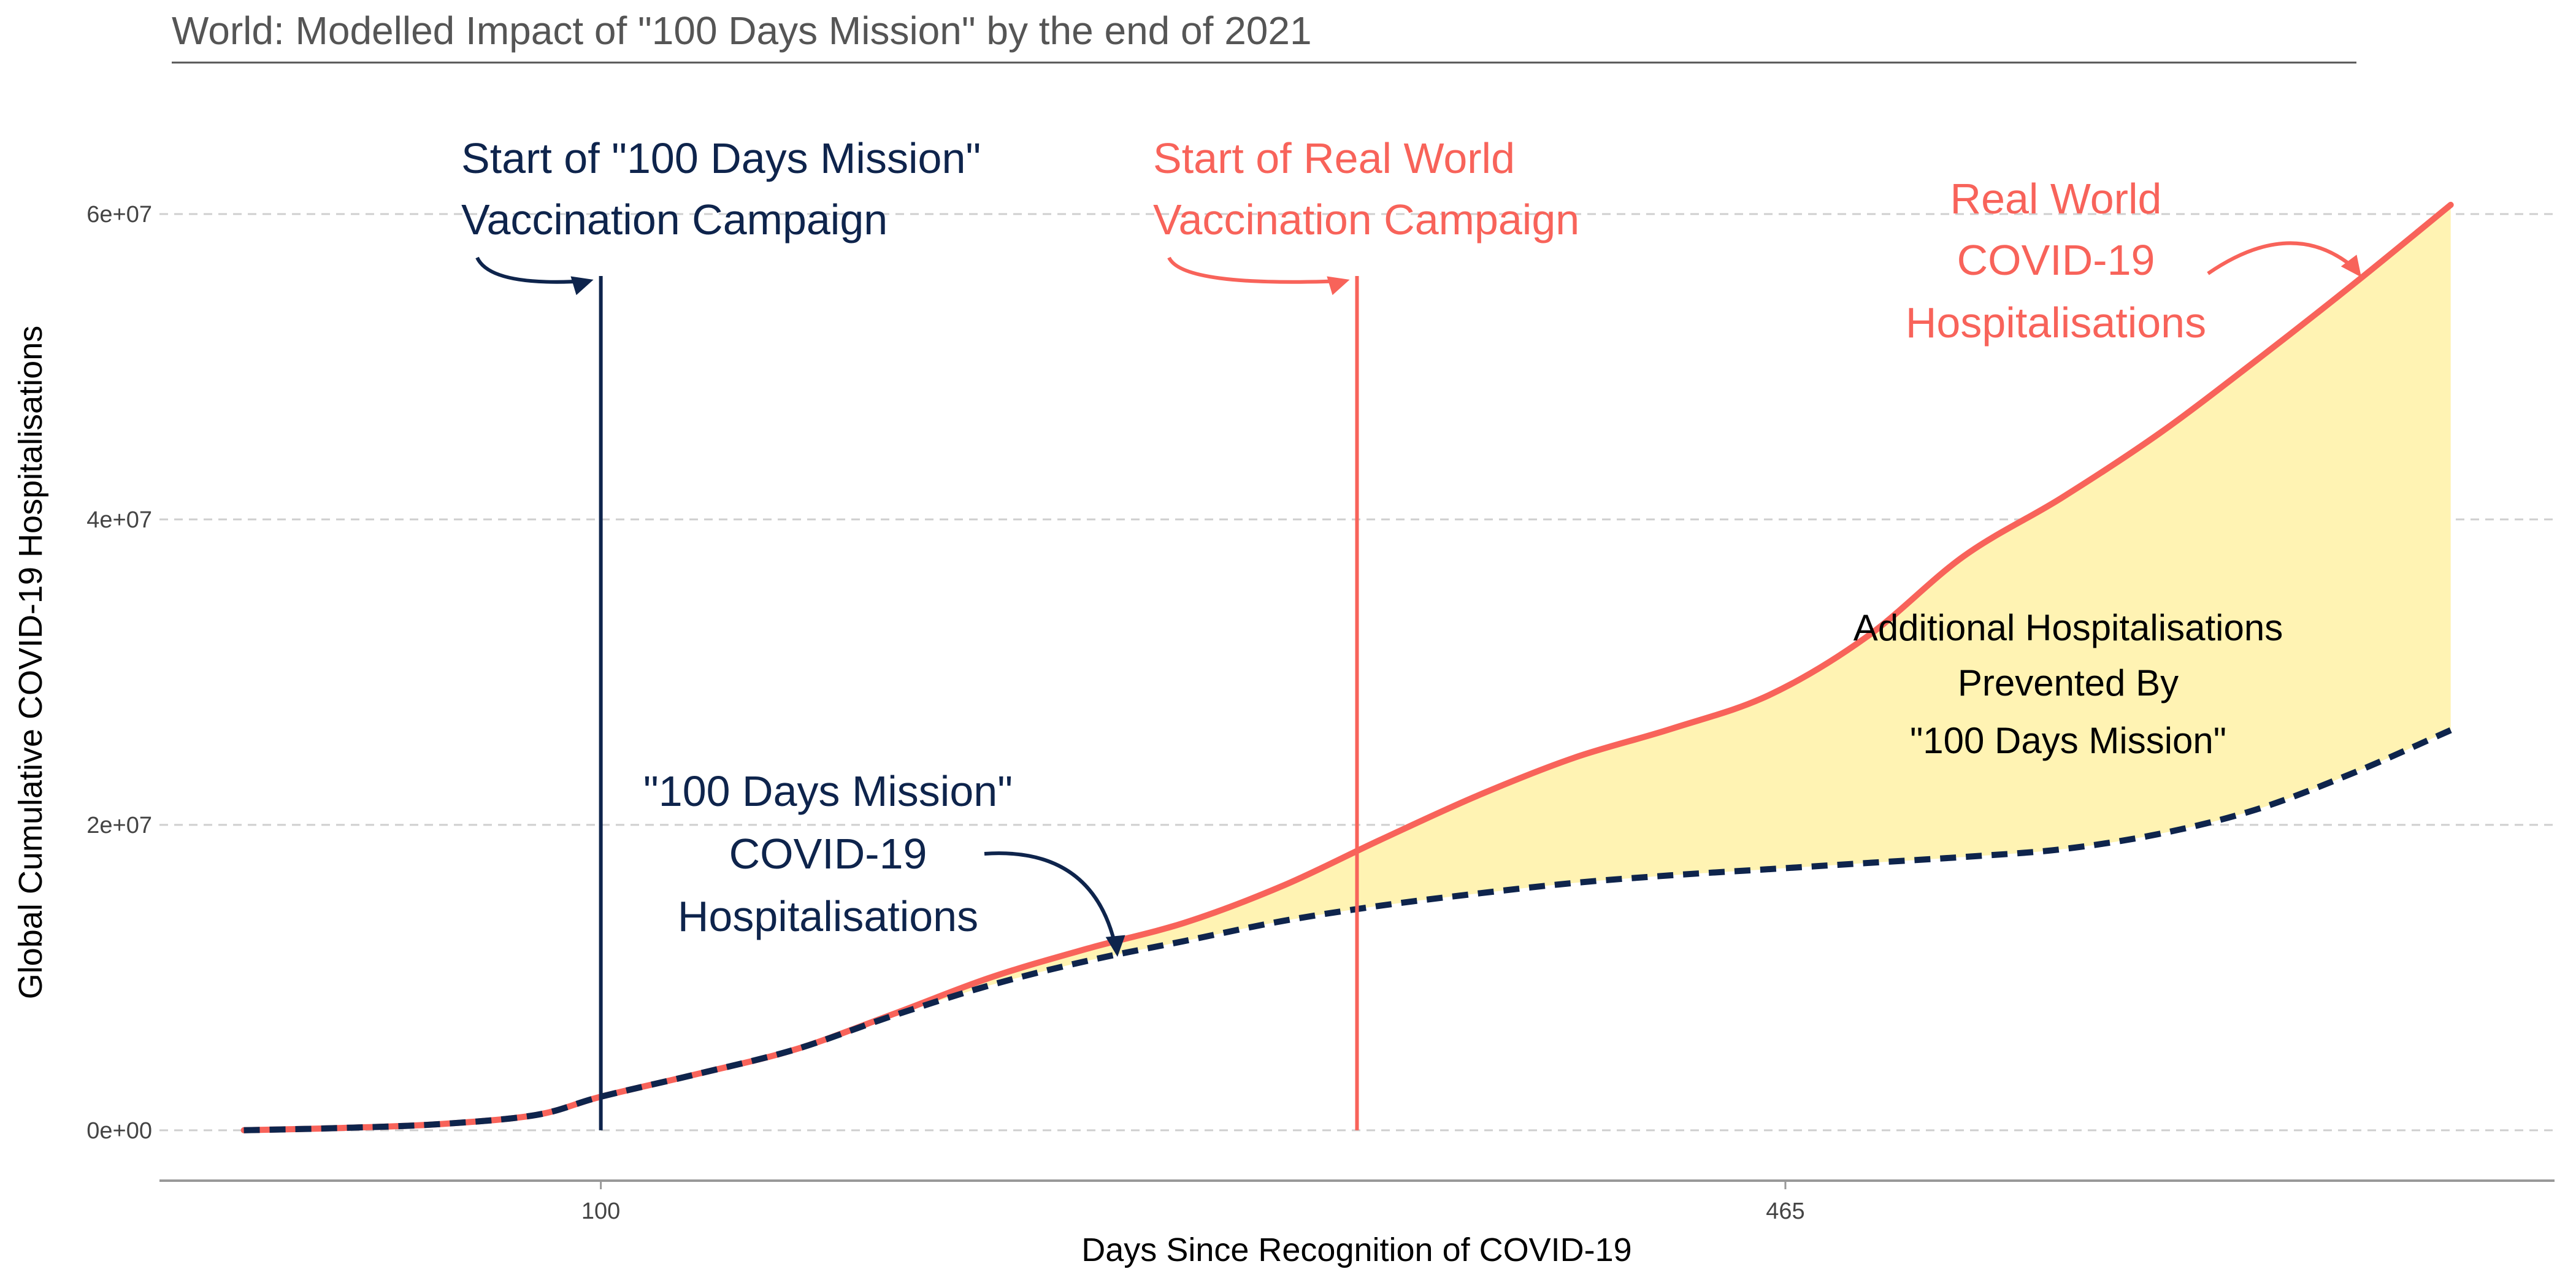 The width and height of the screenshot is (2576, 1288). I want to click on prevented-label-line-1: Additional Hospitalisations, so click(2068, 627).